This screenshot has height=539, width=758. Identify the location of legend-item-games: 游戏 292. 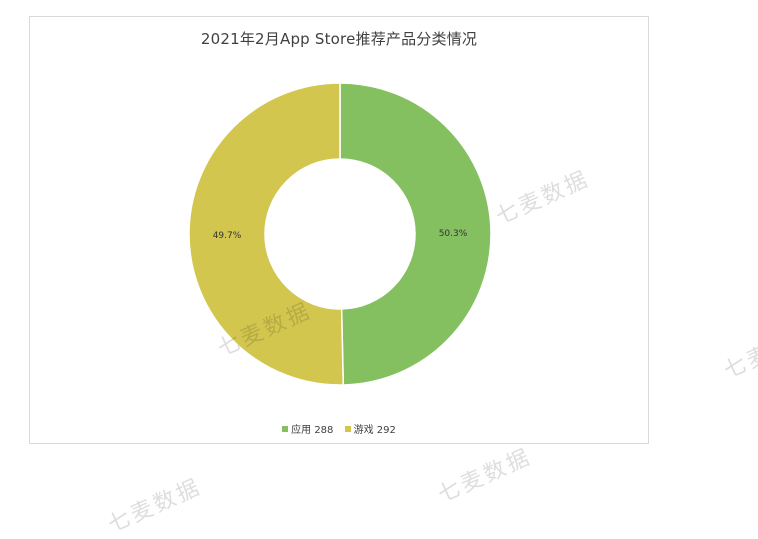
(370, 428).